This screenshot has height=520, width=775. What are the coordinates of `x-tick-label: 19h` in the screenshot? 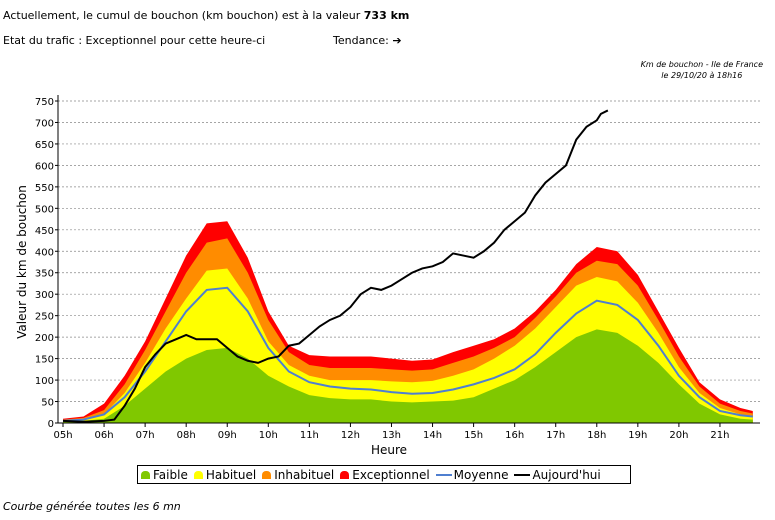 It's located at (637, 435).